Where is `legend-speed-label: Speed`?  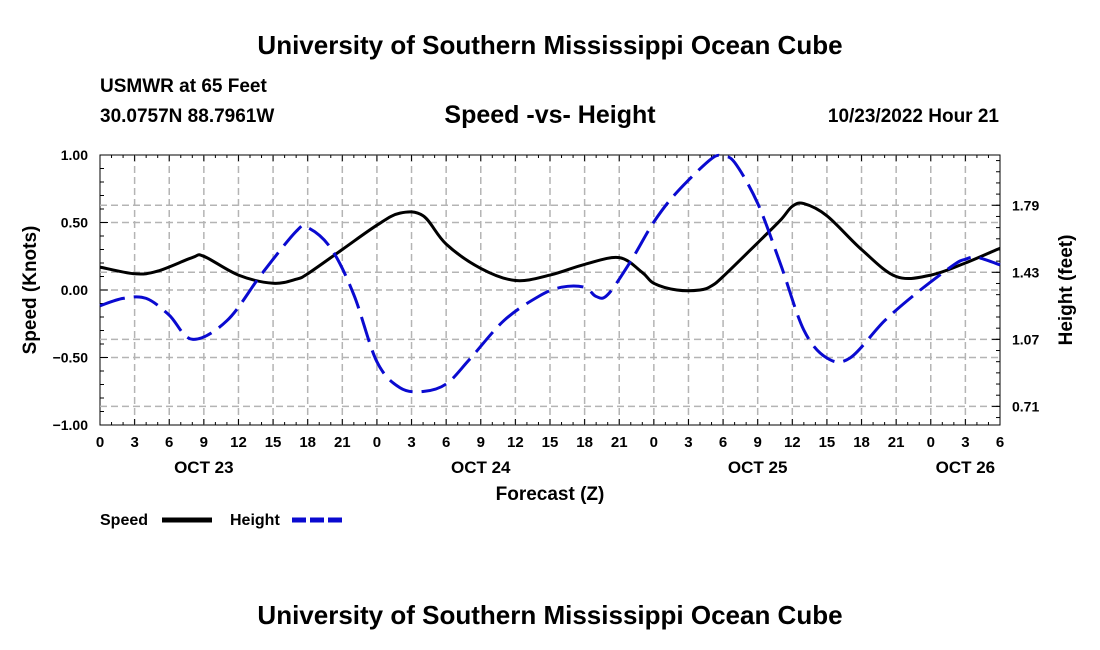
legend-speed-label: Speed is located at coordinates (124, 520).